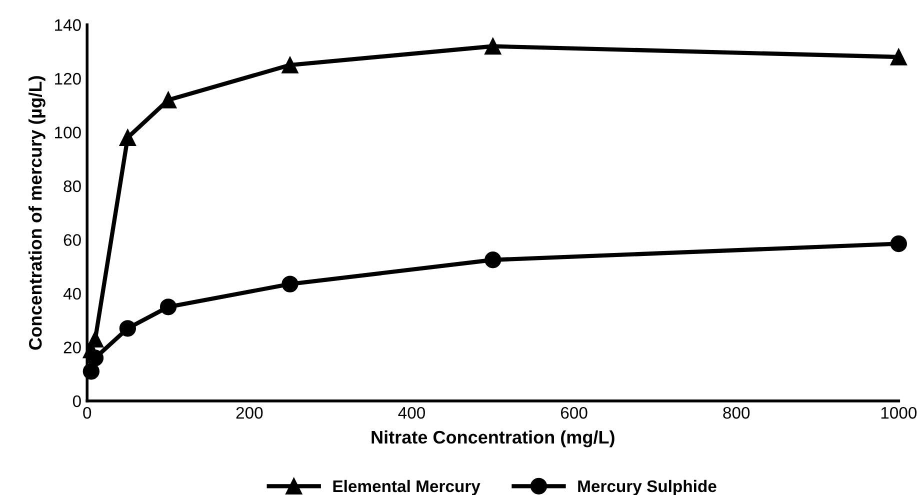 The image size is (917, 495). Describe the element at coordinates (68, 78) in the screenshot. I see `y-tick-label: 120` at that location.